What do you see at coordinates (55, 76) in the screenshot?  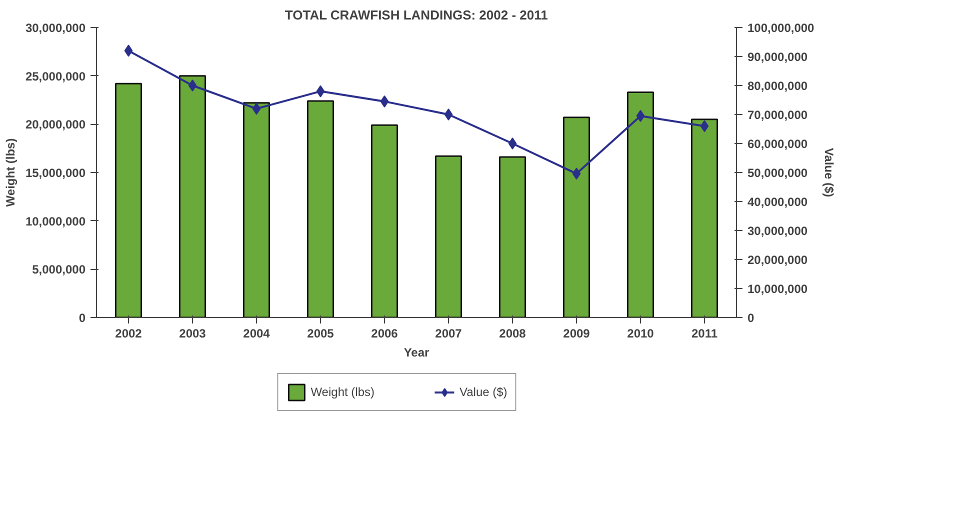 I see `y-tick-label: 25,000,000` at bounding box center [55, 76].